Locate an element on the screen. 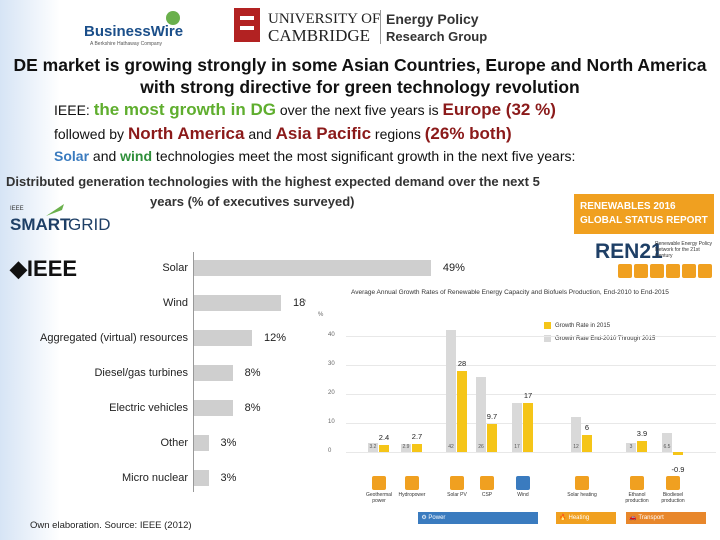 The image size is (720, 540). dg-chart-axis is located at coordinates (193, 372).